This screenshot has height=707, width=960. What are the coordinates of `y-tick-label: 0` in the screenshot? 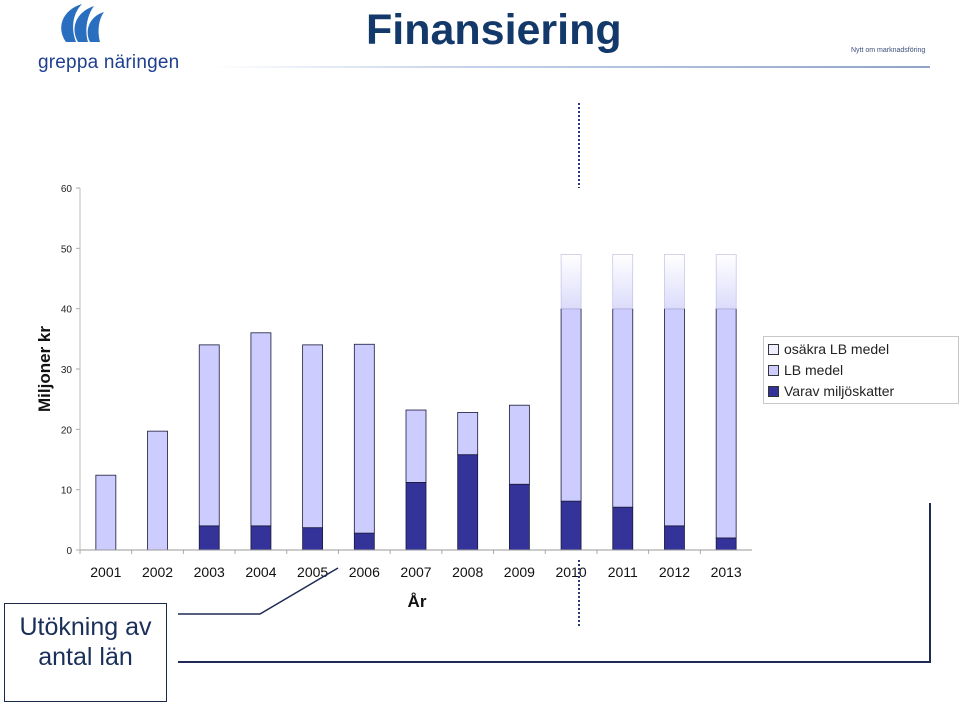 It's located at (69, 551).